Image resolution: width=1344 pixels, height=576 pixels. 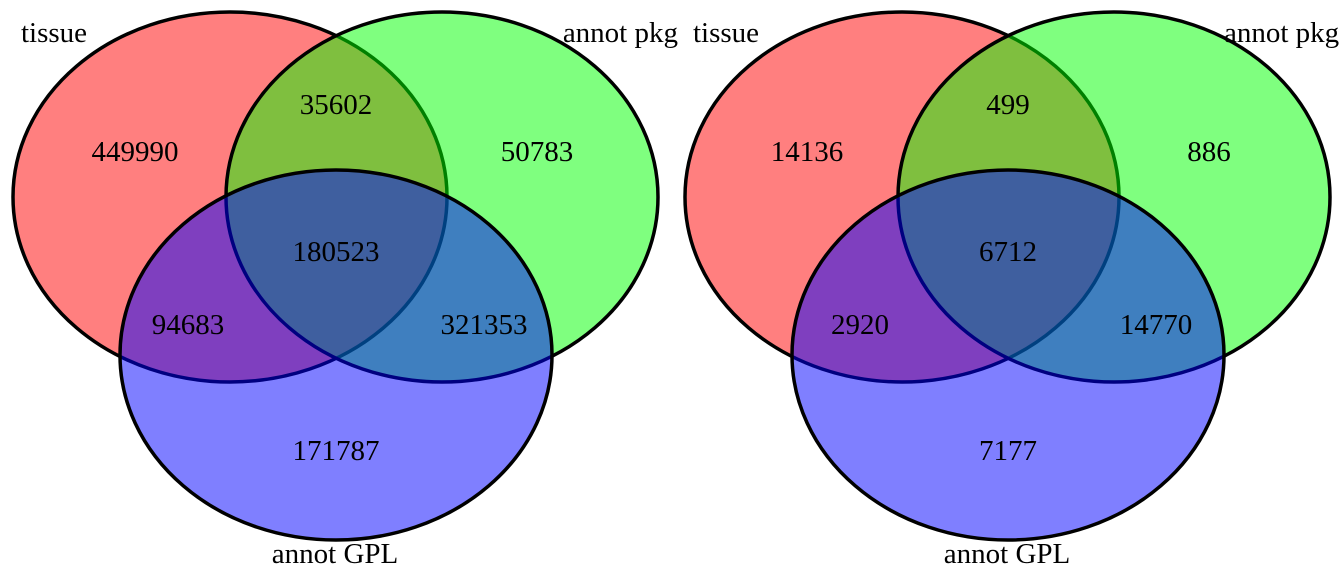 What do you see at coordinates (860, 325) in the screenshot?
I see `region-ac-count: 2920` at bounding box center [860, 325].